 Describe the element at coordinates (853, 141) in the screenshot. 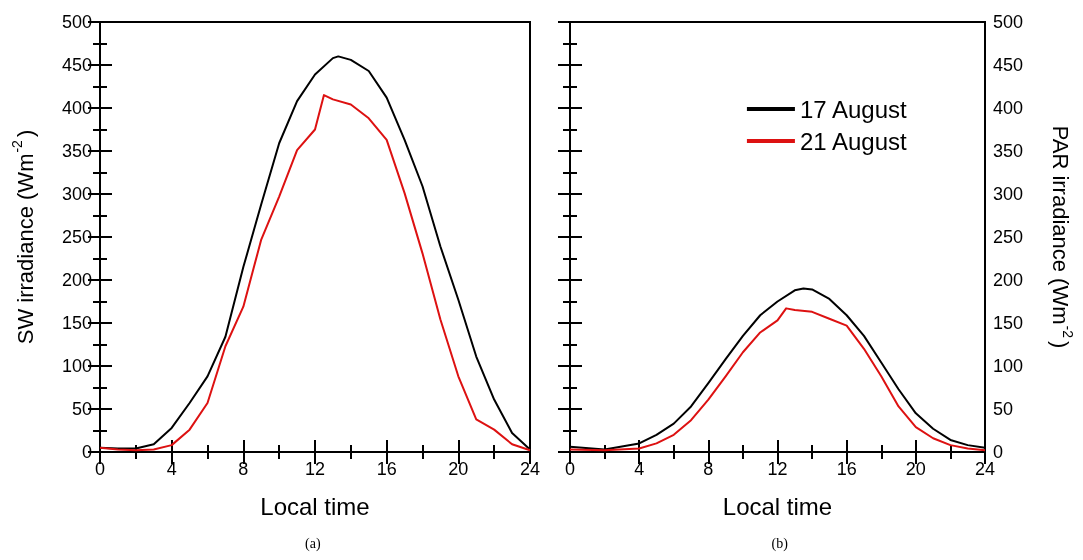

I see `legend-label: 21 August` at that location.